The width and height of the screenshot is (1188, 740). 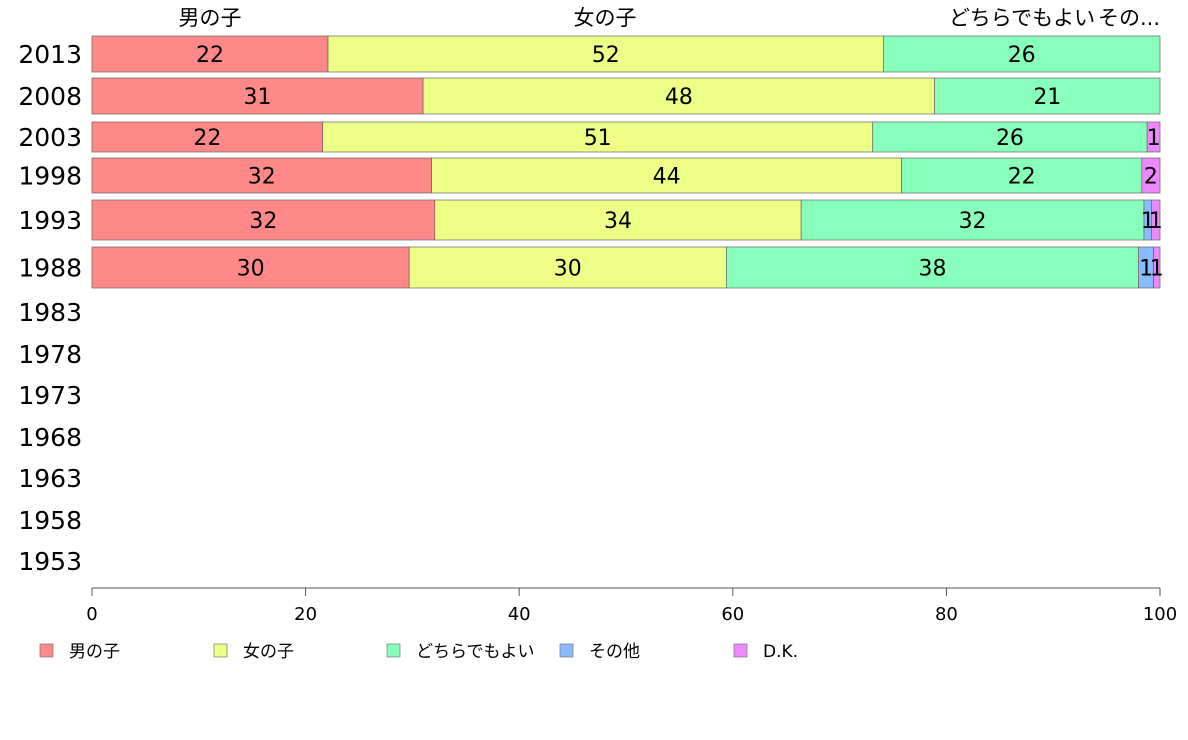 What do you see at coordinates (50, 354) in the screenshot?
I see `y-tick-label: 1978` at bounding box center [50, 354].